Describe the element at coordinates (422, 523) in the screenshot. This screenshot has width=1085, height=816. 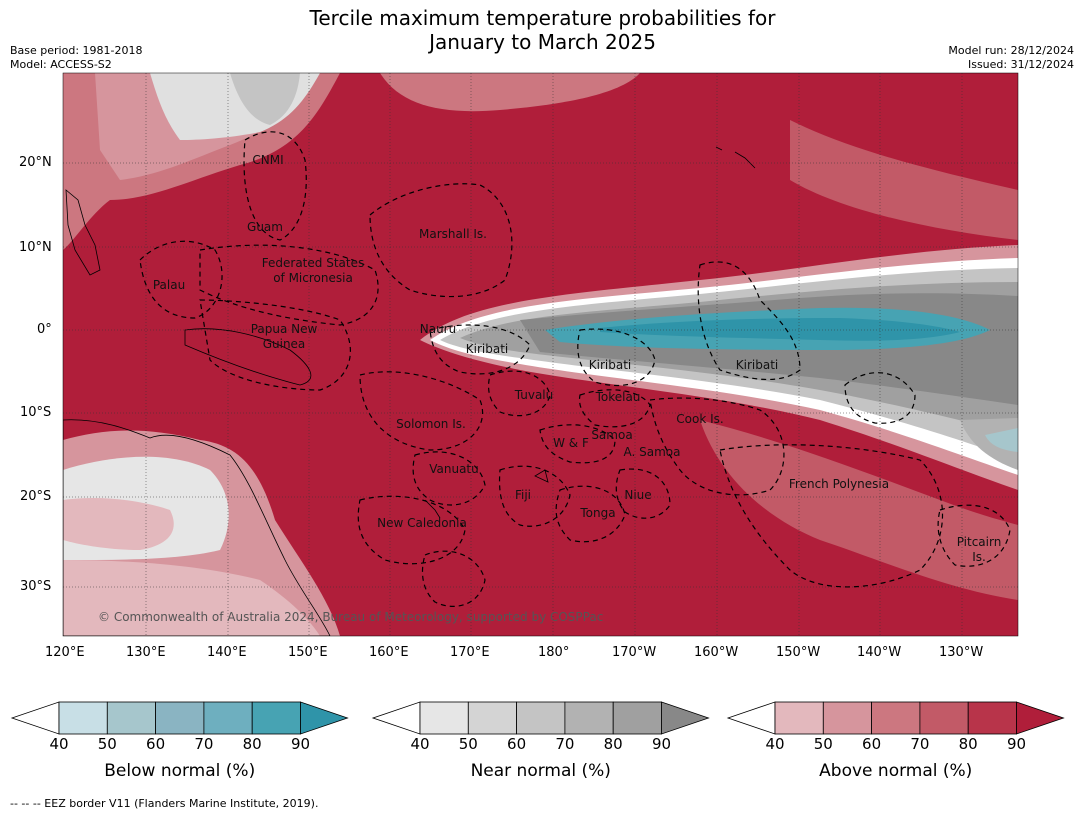
I see `place-label: New Caledonia` at that location.